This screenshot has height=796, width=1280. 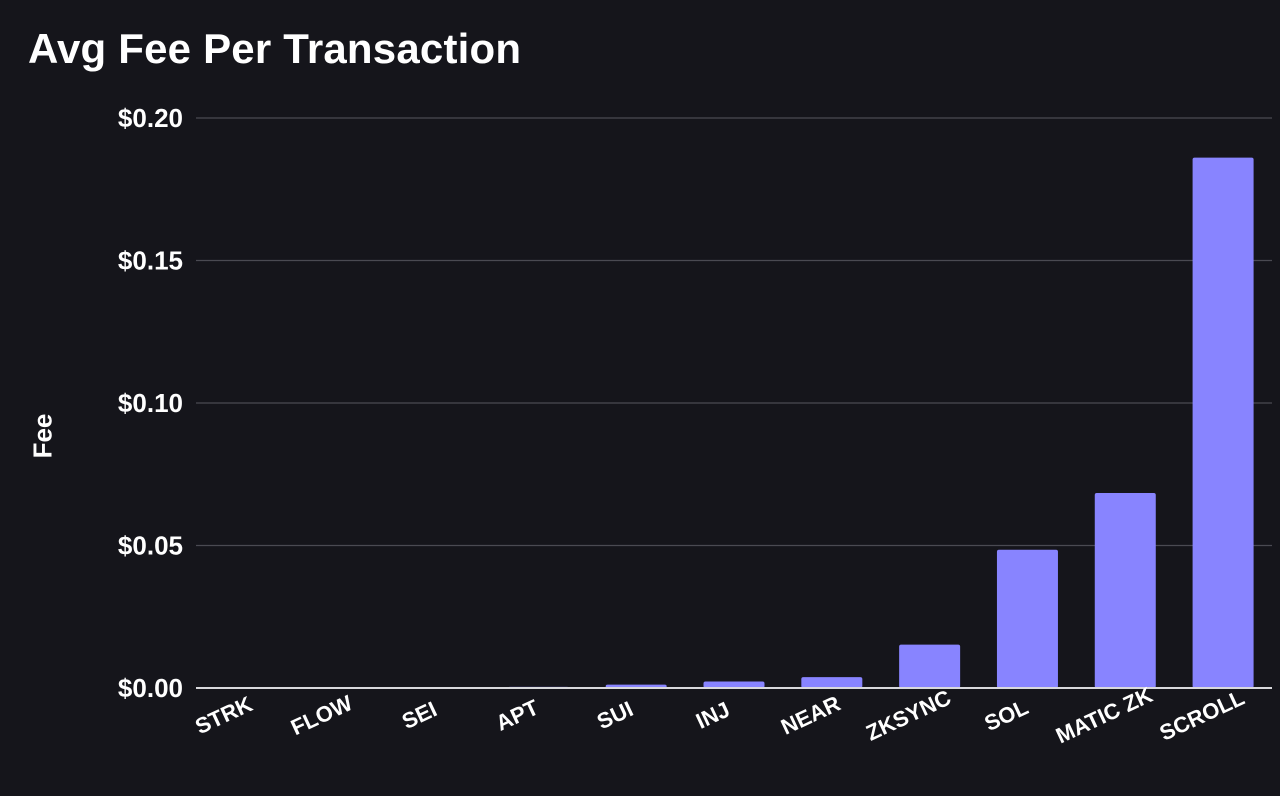 I want to click on x-tick-label: NEAR, so click(x=810, y=715).